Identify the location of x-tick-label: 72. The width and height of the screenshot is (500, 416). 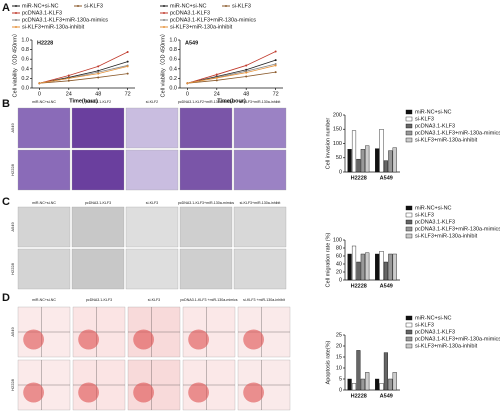
(128, 94).